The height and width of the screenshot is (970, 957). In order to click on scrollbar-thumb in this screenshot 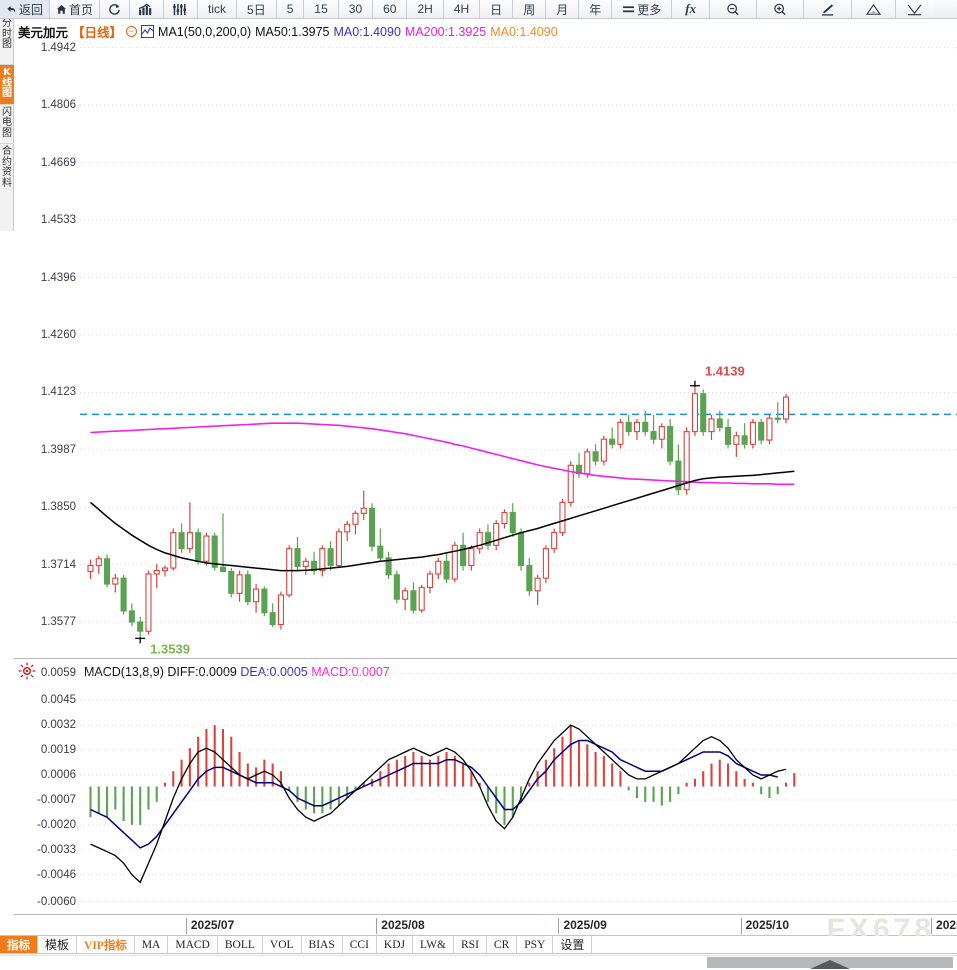, I will do `click(830, 963)`.